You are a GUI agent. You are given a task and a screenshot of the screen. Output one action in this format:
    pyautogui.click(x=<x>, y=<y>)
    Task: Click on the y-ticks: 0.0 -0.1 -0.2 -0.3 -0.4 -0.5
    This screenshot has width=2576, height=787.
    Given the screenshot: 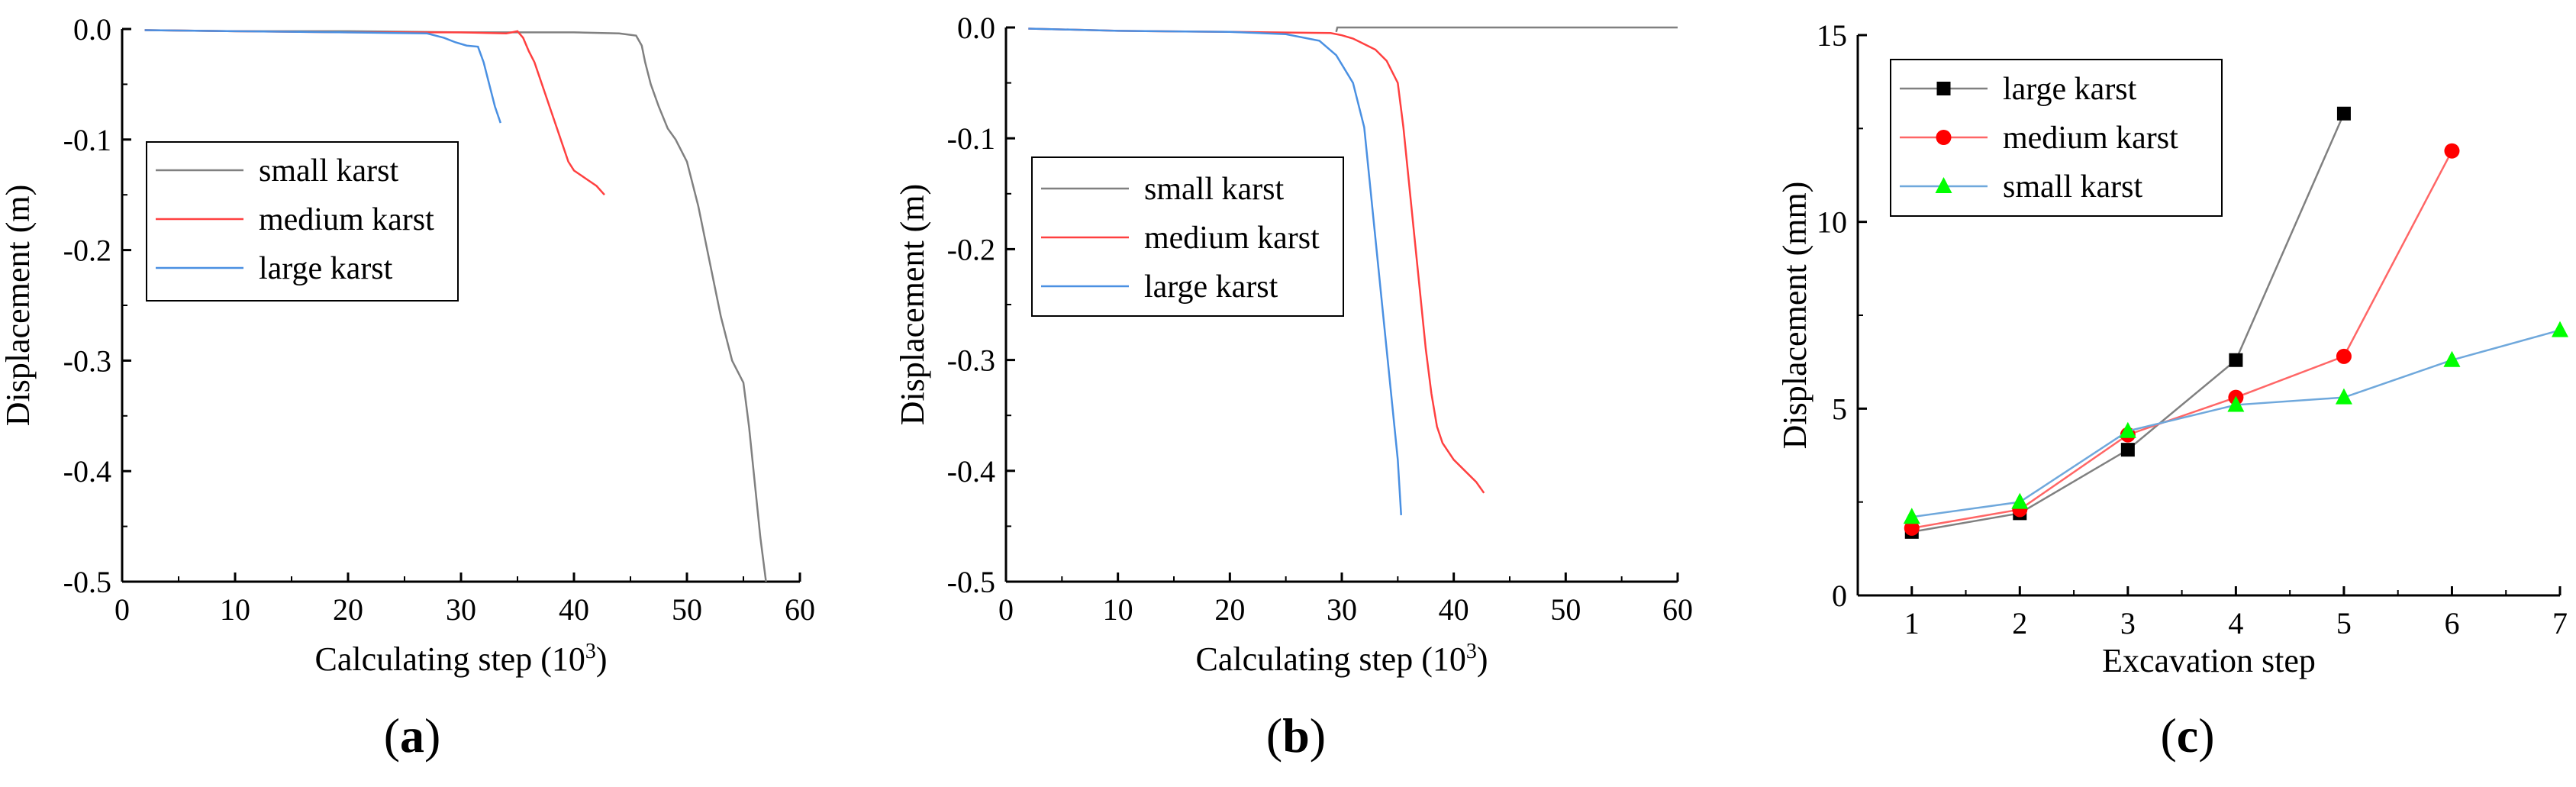 What is the action you would take?
    pyautogui.click(x=97, y=306)
    